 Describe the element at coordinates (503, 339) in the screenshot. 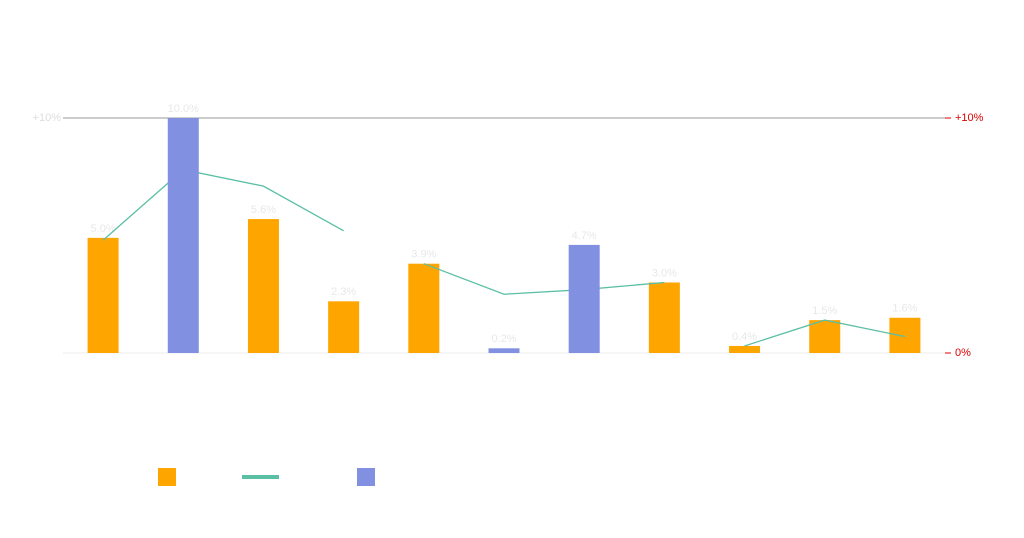

I see `value-label: 0.2%` at that location.